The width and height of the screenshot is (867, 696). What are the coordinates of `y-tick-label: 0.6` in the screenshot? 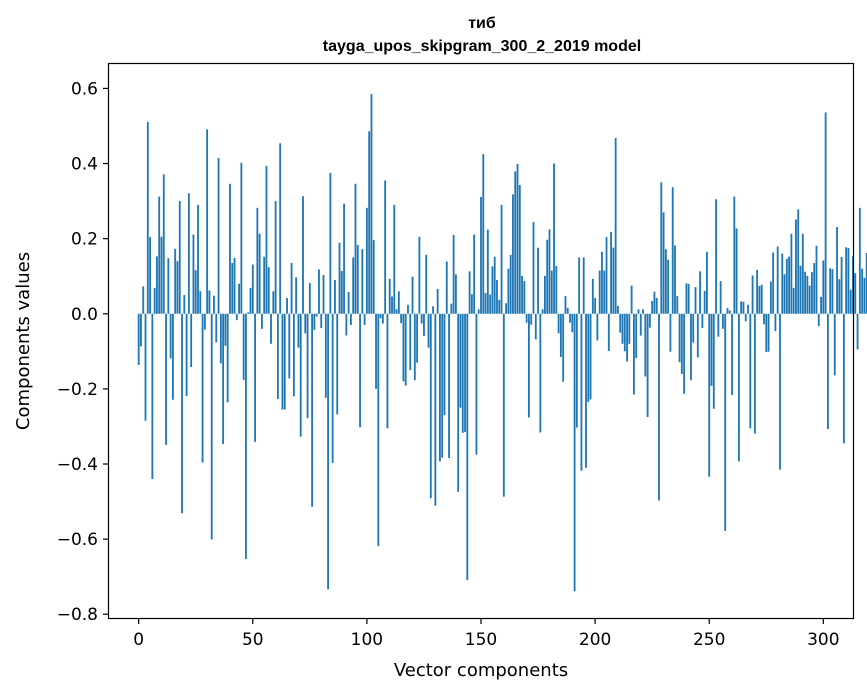 It's located at (84, 89).